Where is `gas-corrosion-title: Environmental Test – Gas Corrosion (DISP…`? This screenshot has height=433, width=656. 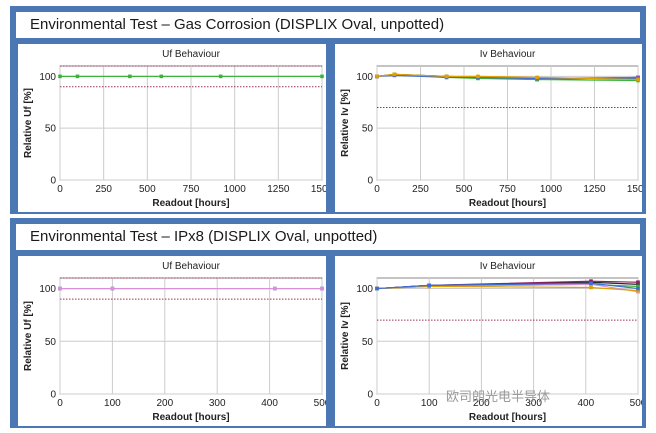
gas-corrosion-title: Environmental Test – Gas Corrosion (DISP… is located at coordinates (328, 25).